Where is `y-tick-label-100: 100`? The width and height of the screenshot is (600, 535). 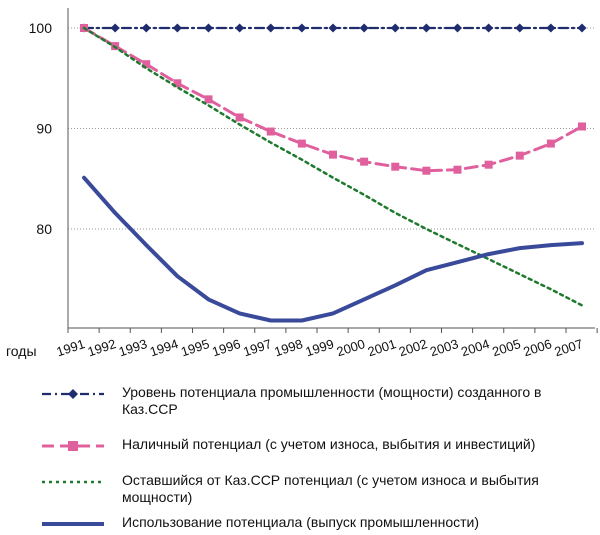
y-tick-label-100: 100 is located at coordinates (41, 28).